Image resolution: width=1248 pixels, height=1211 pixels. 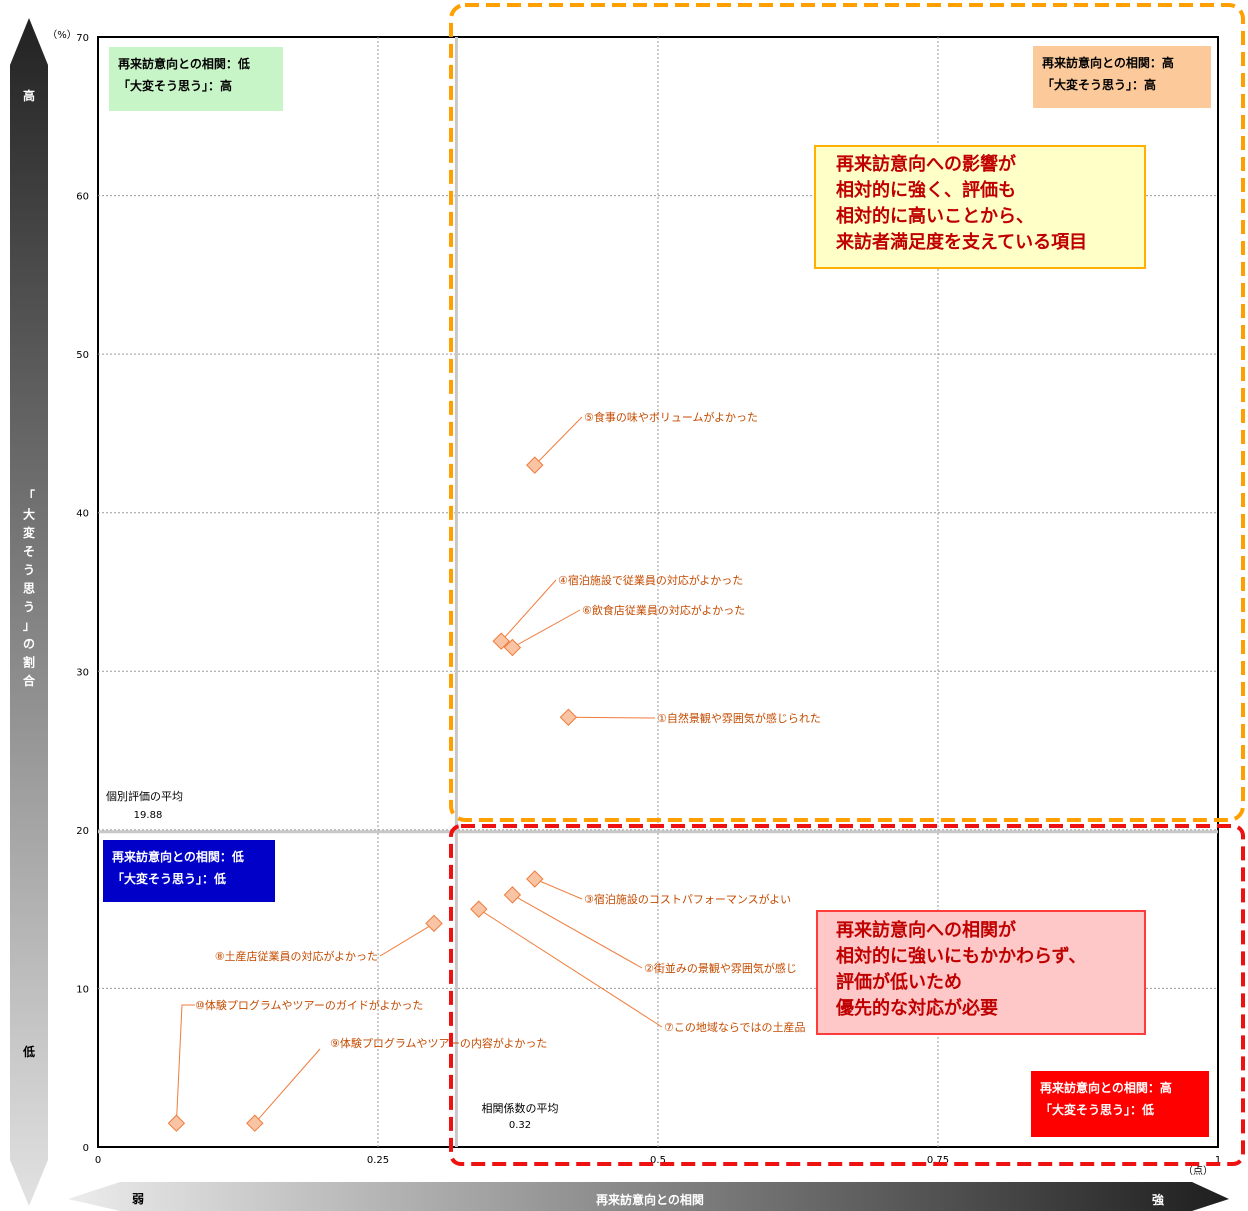 What do you see at coordinates (62, 35) in the screenshot?
I see `y-unit-label: （%）` at bounding box center [62, 35].